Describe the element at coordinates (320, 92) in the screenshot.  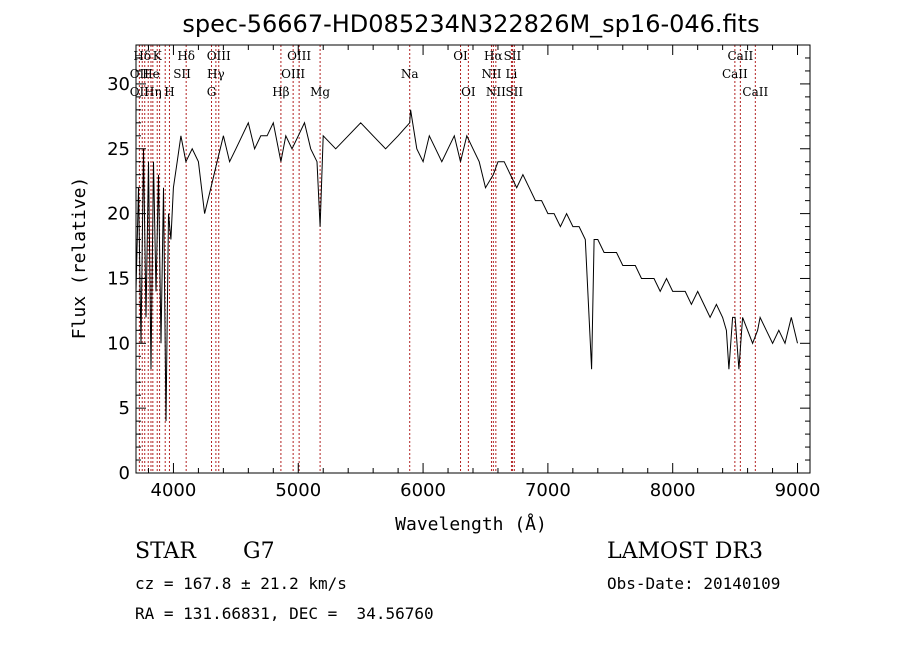
I see `line-id-label: Mg` at that location.